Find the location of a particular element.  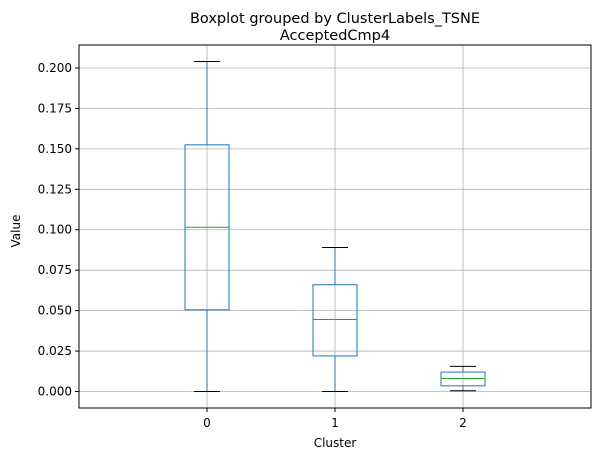

x-tick-label: 0 is located at coordinates (207, 423).